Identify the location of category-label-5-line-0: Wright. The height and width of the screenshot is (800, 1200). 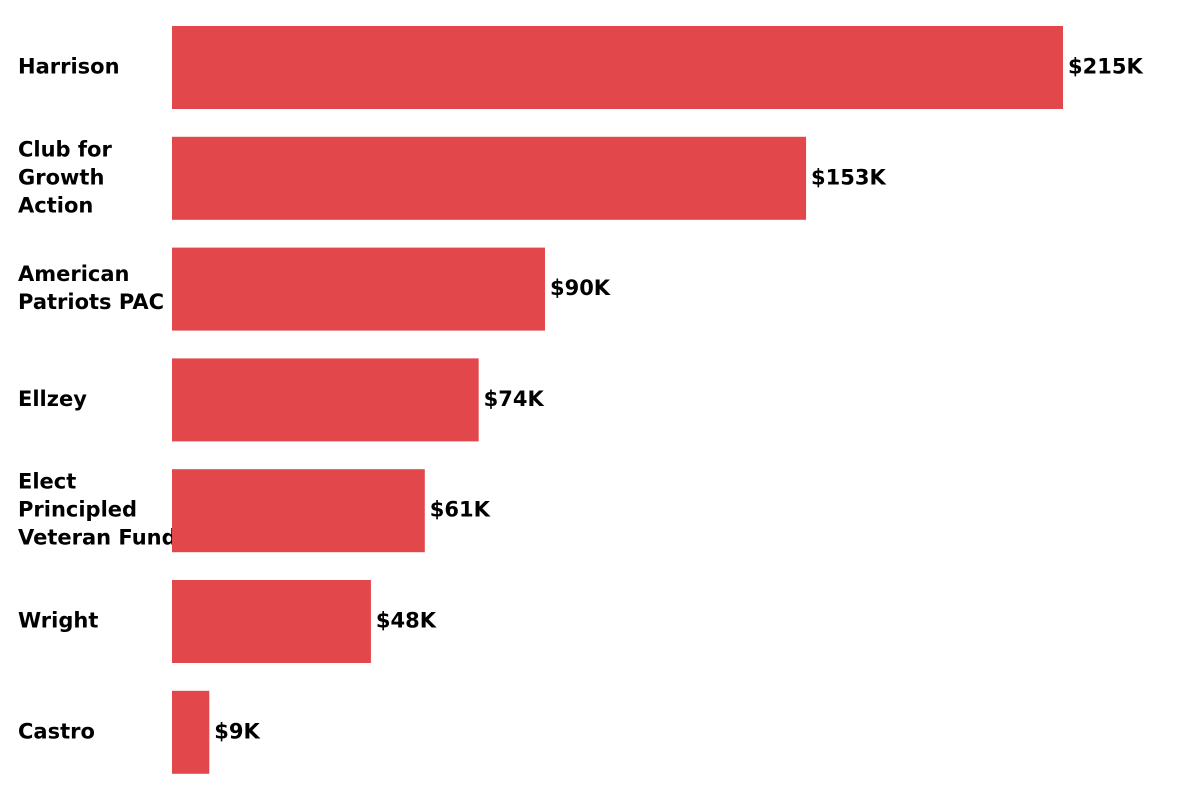
(58, 621).